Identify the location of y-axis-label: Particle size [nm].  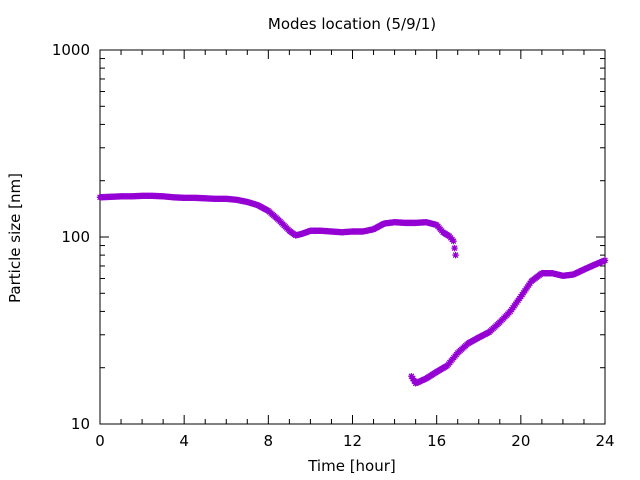
(15, 238).